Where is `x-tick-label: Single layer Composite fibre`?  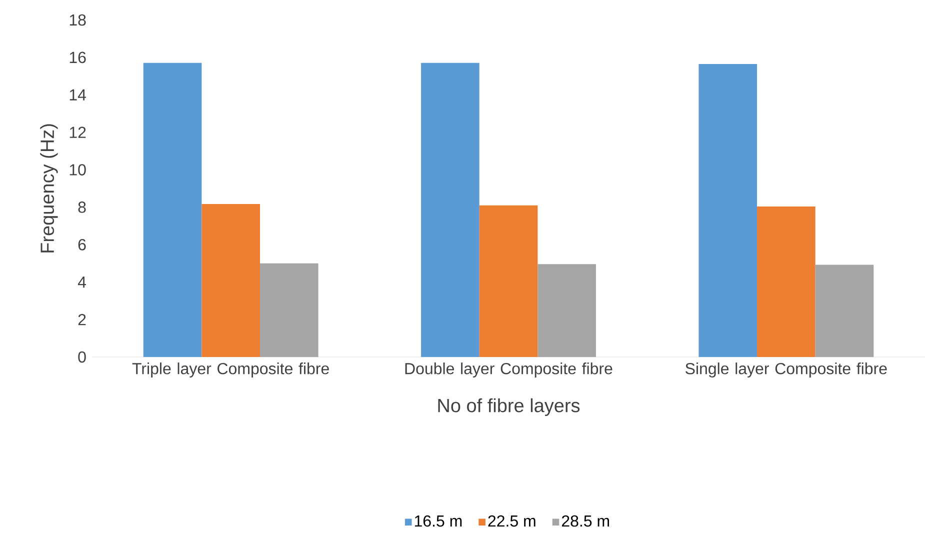 x-tick-label: Single layer Composite fibre is located at coordinates (786, 370).